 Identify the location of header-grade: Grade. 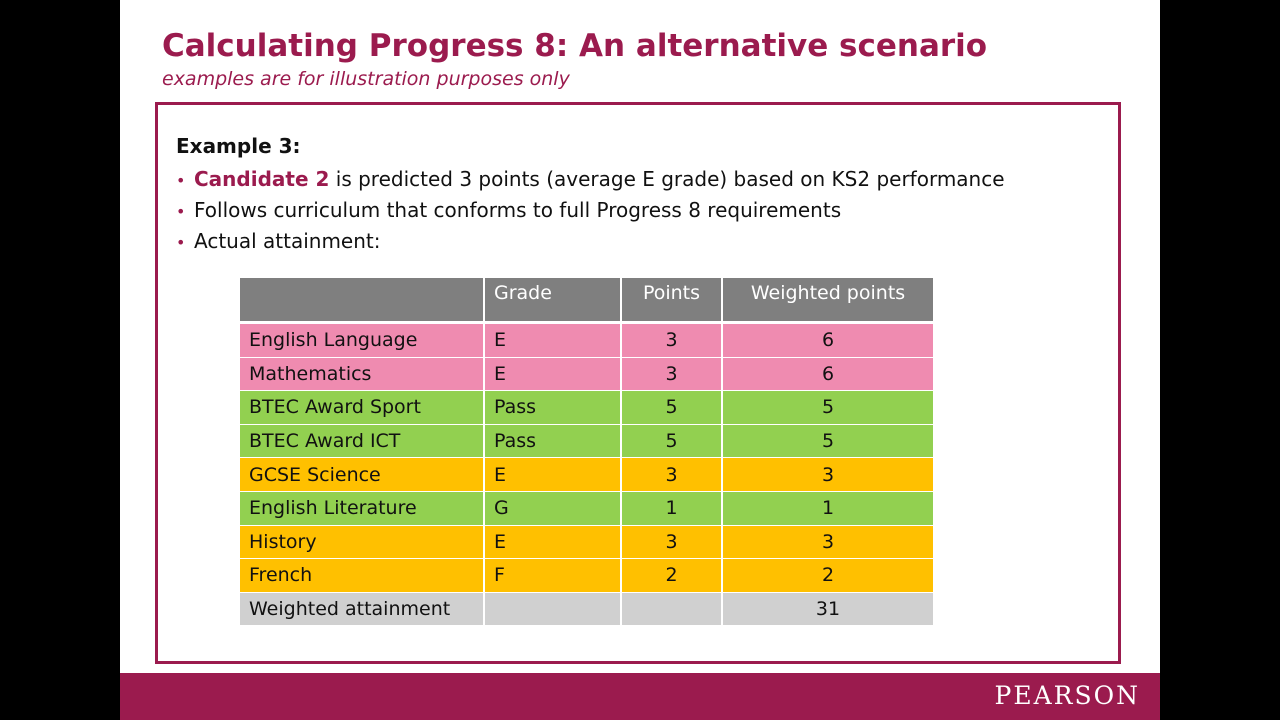
(553, 300).